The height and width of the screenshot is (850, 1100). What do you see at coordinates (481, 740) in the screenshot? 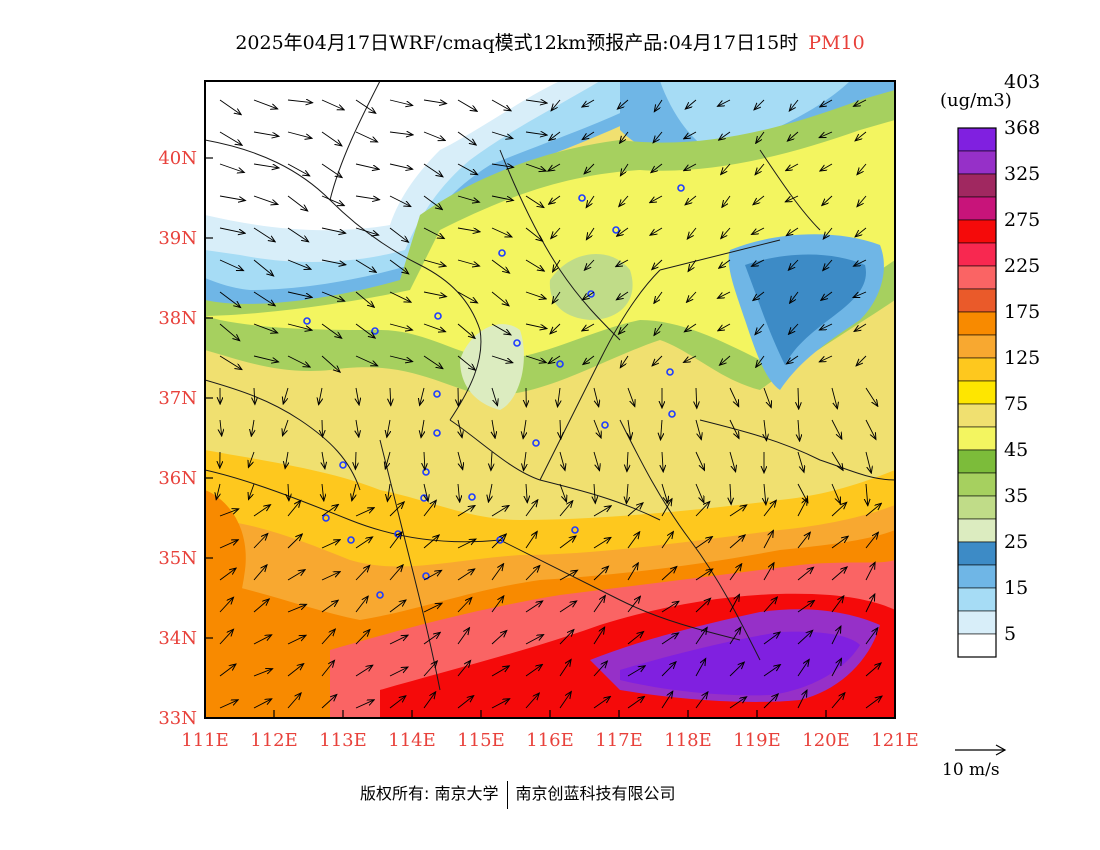
I see `lon-tick-label: 115E` at bounding box center [481, 740].